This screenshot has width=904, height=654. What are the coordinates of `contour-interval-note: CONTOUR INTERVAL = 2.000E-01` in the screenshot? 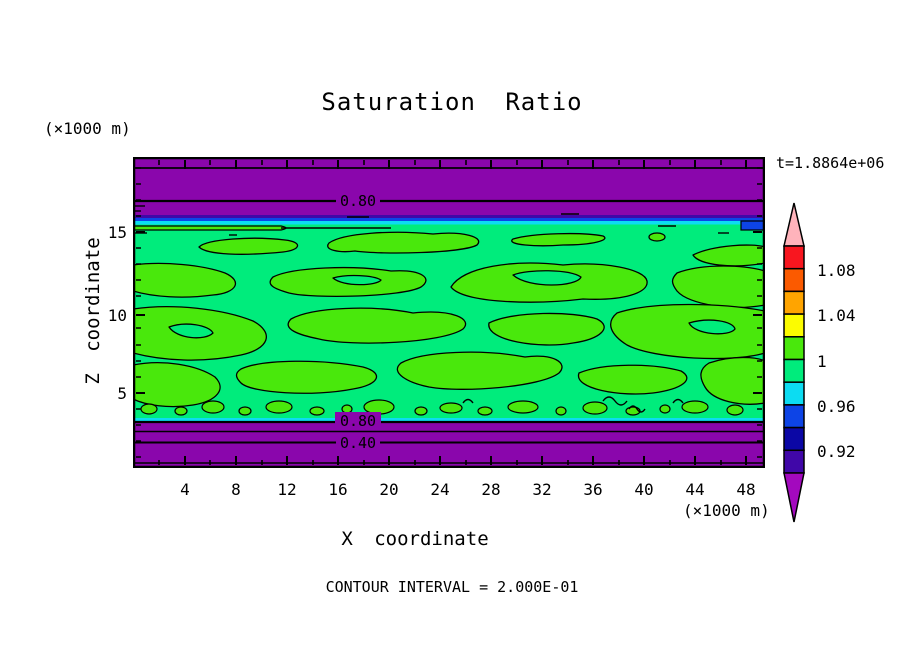 It's located at (452, 587).